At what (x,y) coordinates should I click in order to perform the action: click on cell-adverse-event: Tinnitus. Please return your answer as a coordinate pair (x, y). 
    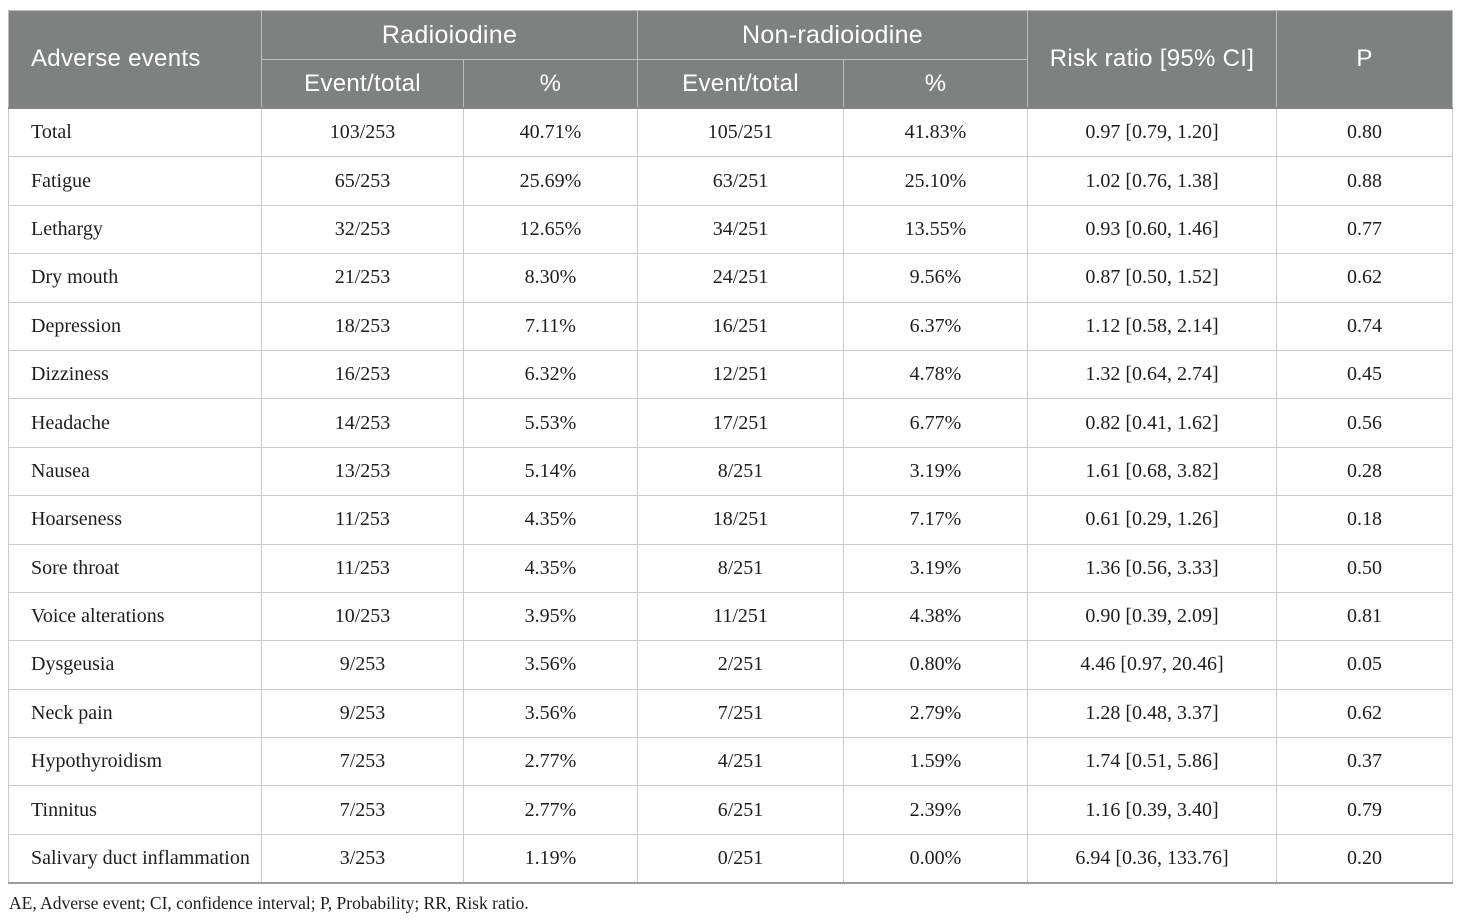
    Looking at the image, I should click on (135, 810).